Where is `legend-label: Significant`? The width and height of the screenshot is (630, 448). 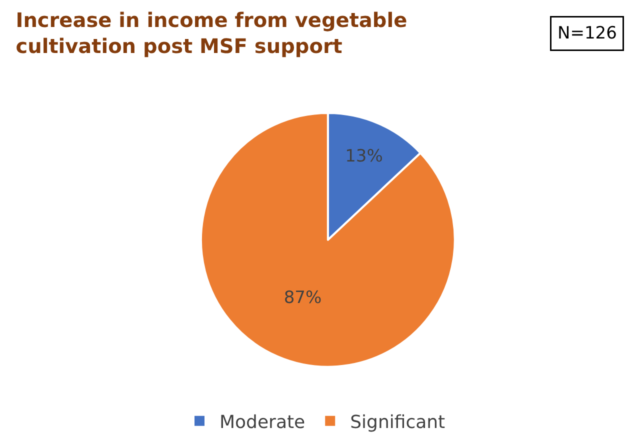
legend-label: Significant is located at coordinates (398, 422).